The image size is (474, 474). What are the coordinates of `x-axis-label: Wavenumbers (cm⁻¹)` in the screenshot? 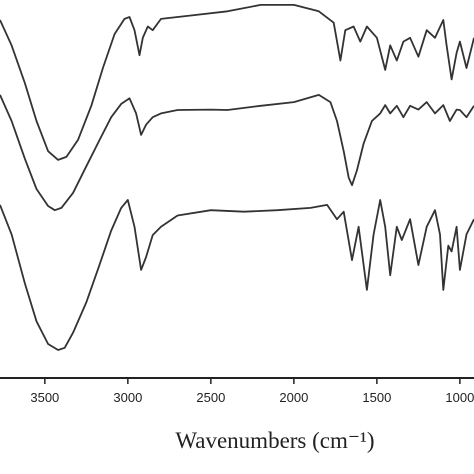 It's located at (274, 440).